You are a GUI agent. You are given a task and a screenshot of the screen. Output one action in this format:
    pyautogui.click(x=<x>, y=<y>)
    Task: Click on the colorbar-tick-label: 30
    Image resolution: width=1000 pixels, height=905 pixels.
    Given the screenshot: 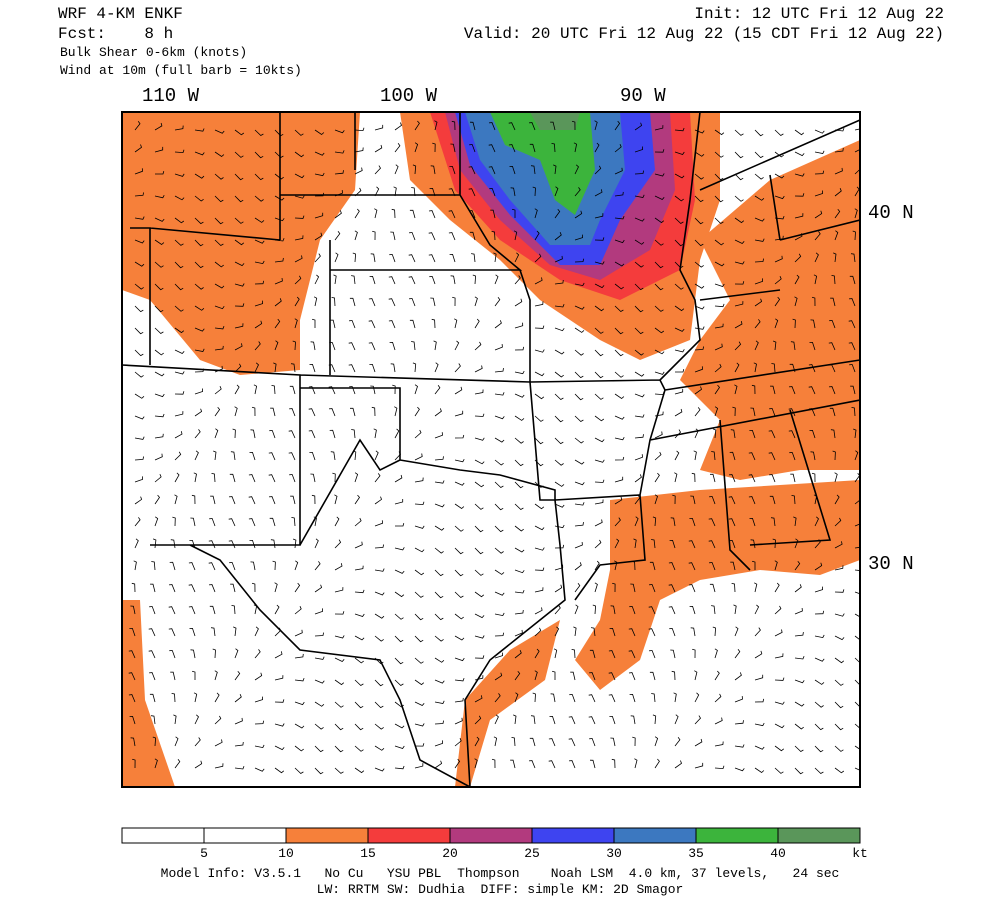 What is the action you would take?
    pyautogui.click(x=614, y=853)
    